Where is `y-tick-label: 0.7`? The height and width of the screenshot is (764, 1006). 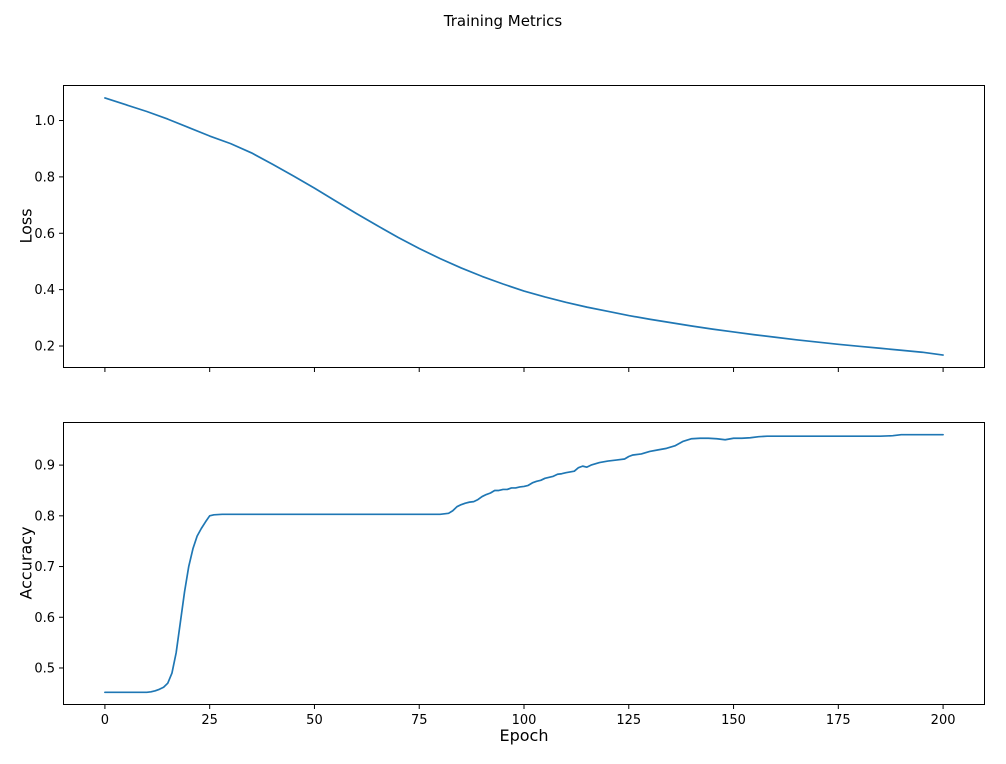 y-tick-label: 0.7 is located at coordinates (44, 567).